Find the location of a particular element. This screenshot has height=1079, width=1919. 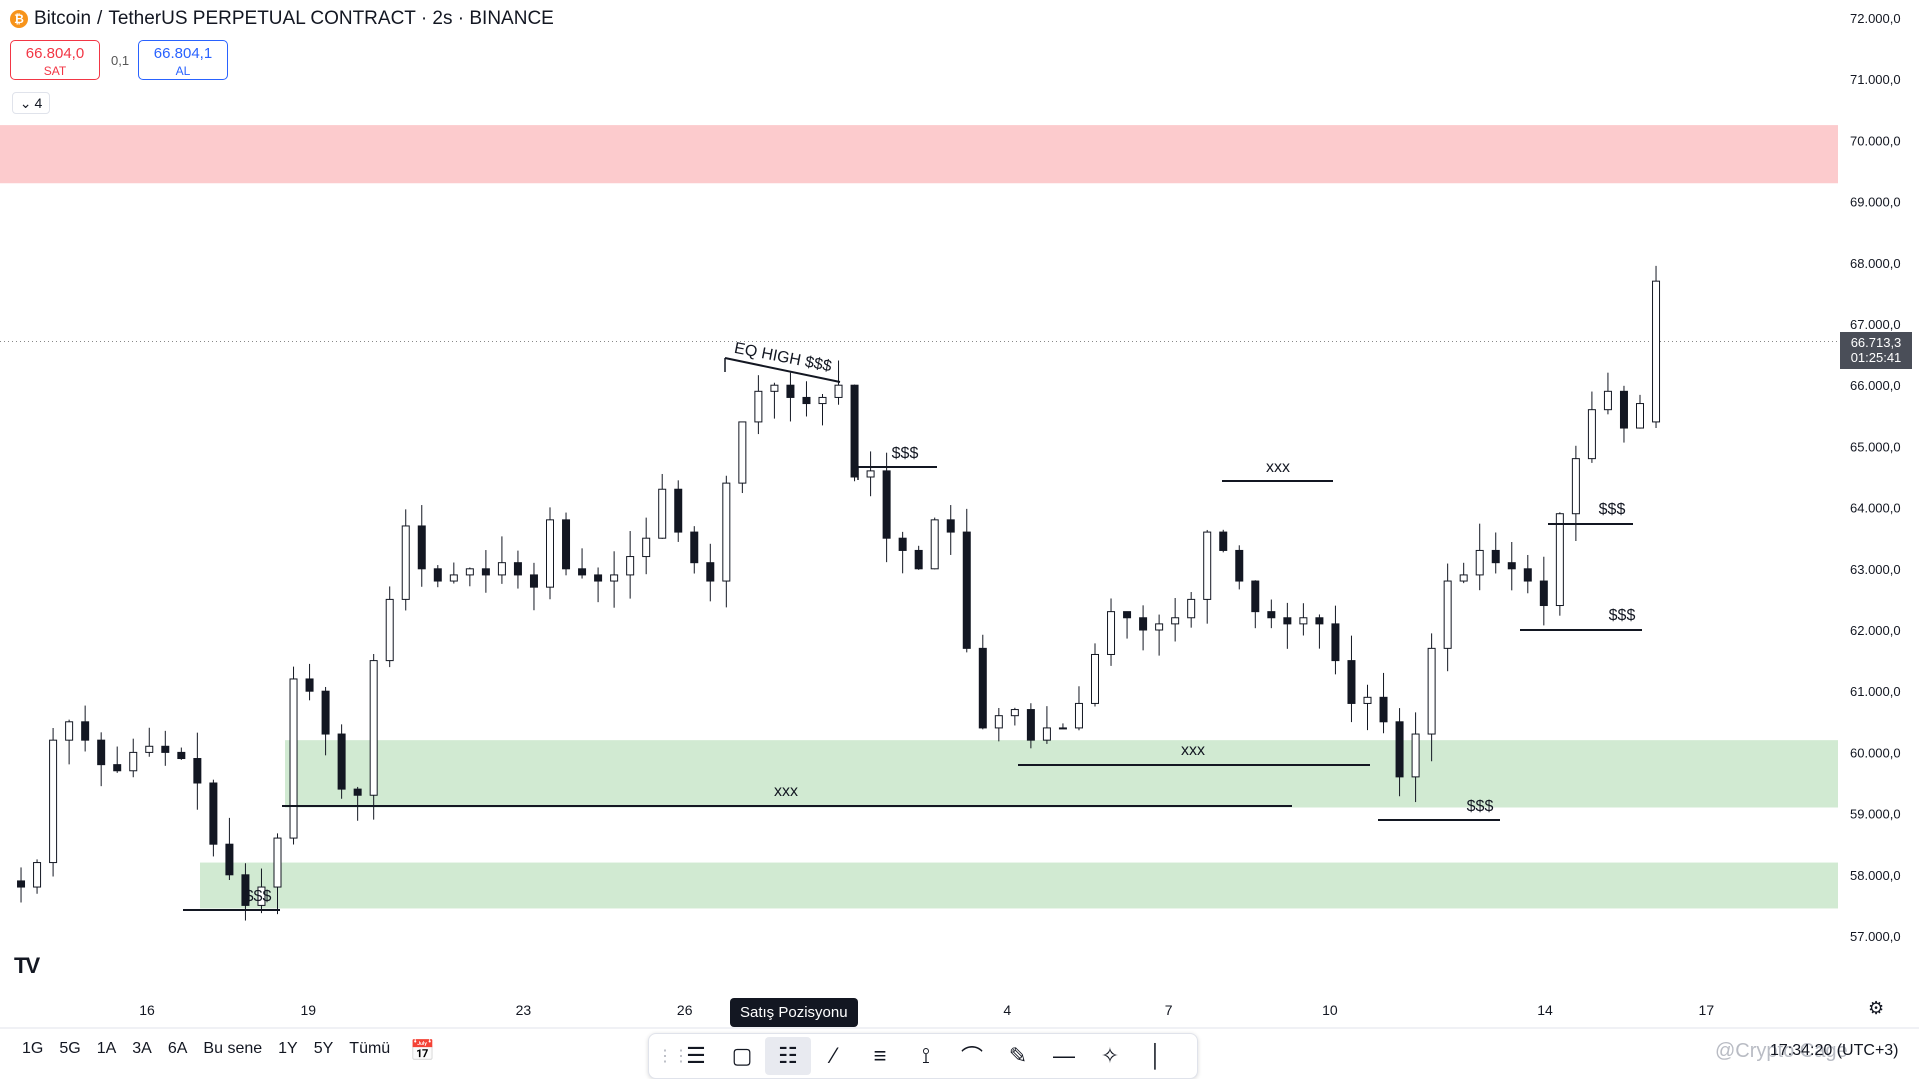

tf-5y: 5Y is located at coordinates (323, 1048).